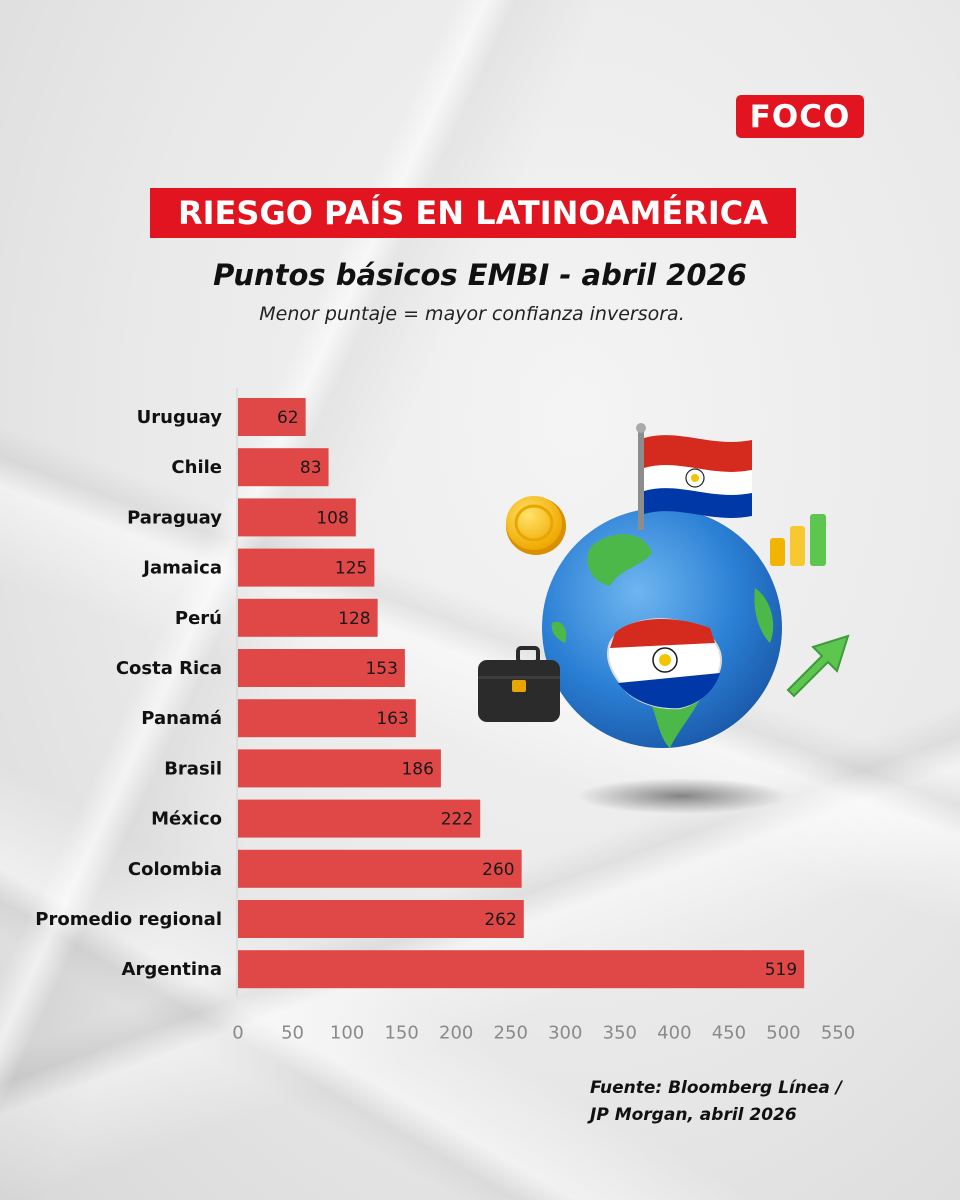 The width and height of the screenshot is (960, 1200). I want to click on bar-value-label: 186, so click(417, 769).